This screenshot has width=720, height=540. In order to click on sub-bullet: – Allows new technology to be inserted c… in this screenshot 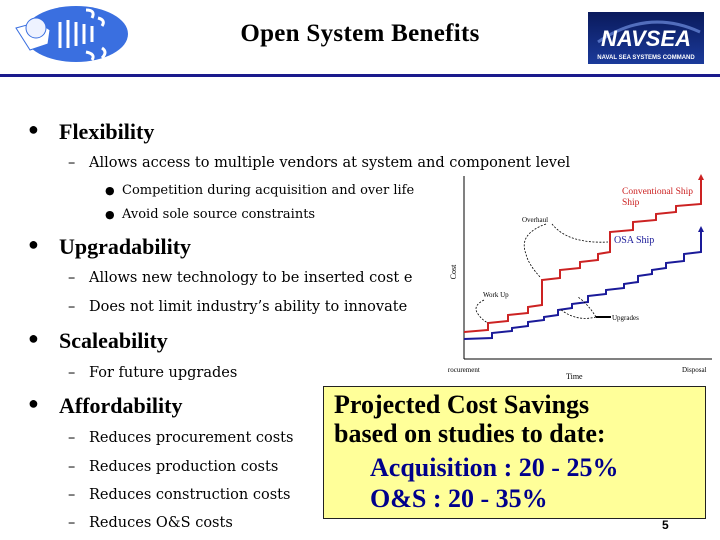, I will do `click(240, 278)`.